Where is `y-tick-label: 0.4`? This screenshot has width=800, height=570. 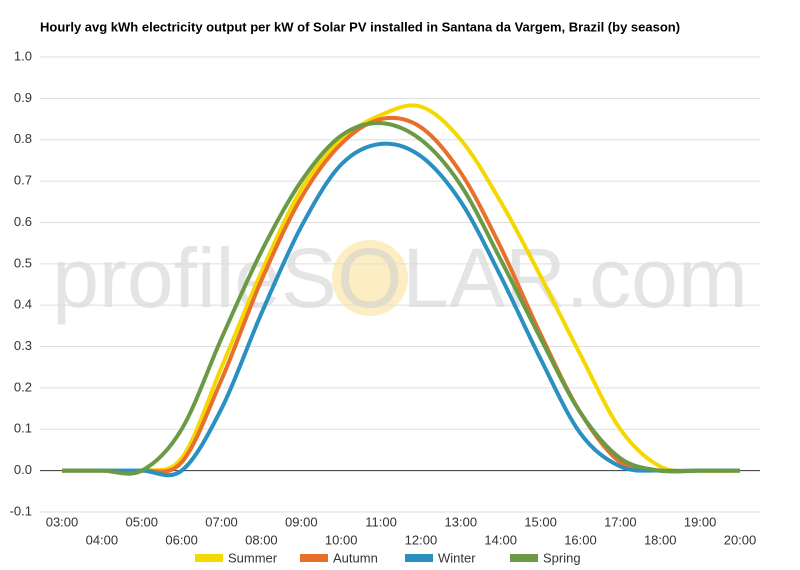
y-tick-label: 0.4 is located at coordinates (23, 304).